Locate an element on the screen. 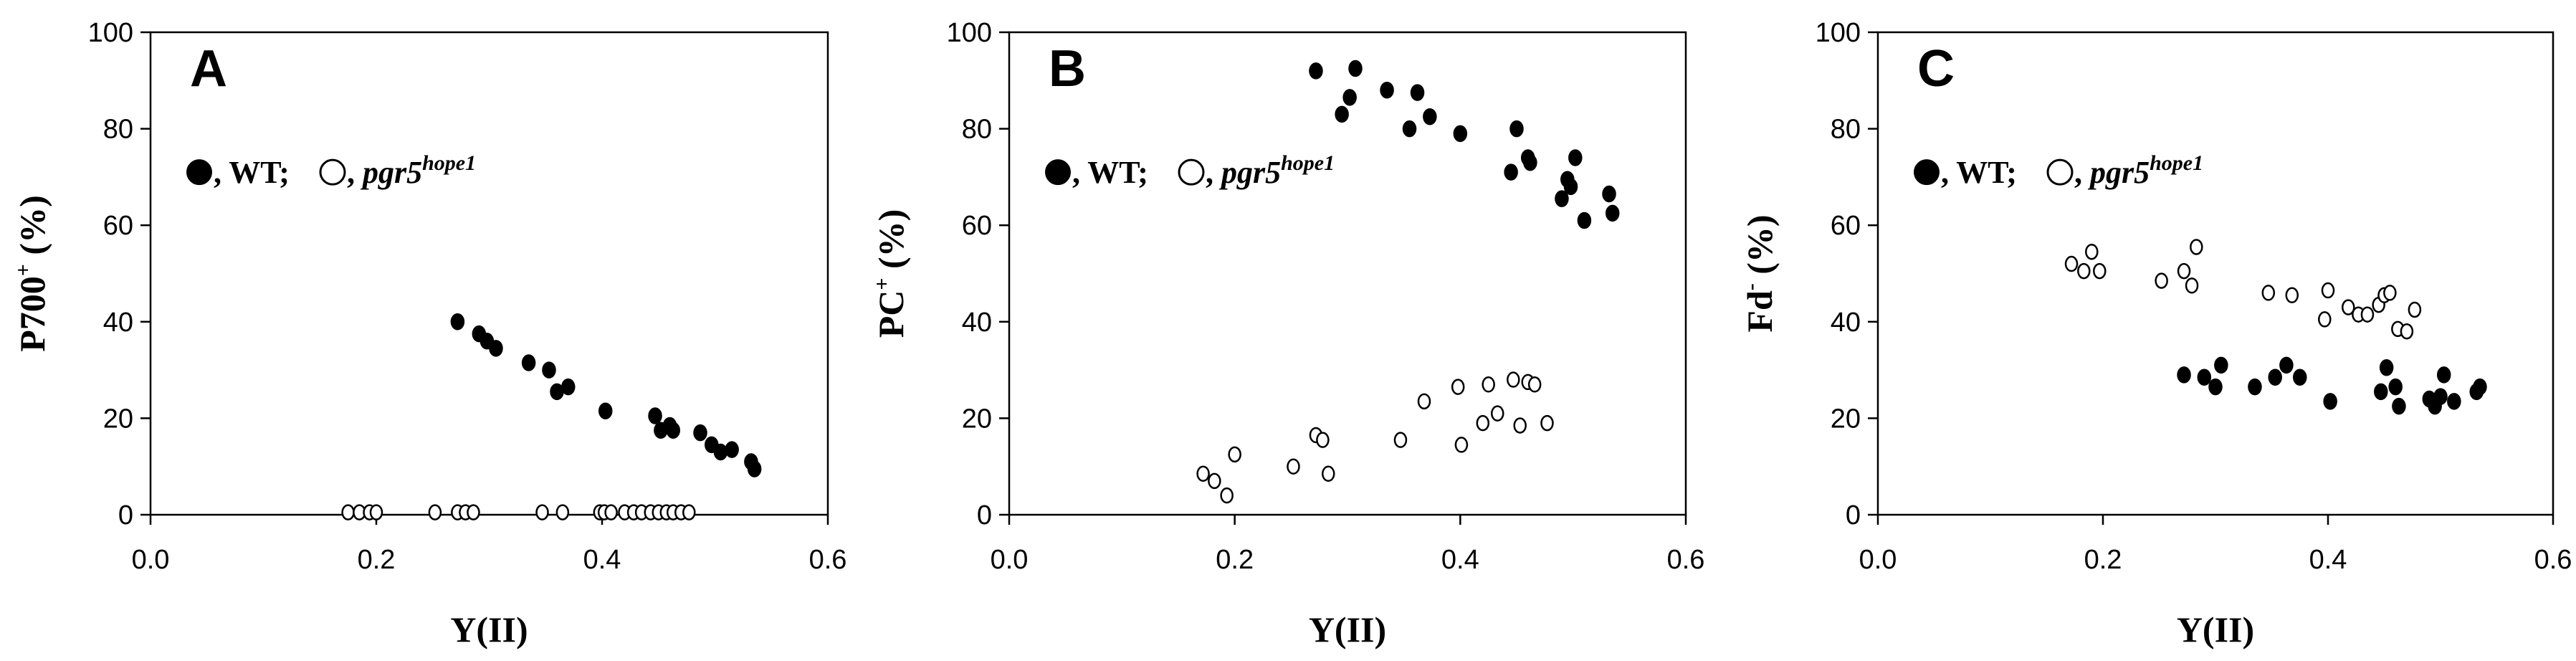  x-tick-label: 0.4 is located at coordinates (1460, 560).